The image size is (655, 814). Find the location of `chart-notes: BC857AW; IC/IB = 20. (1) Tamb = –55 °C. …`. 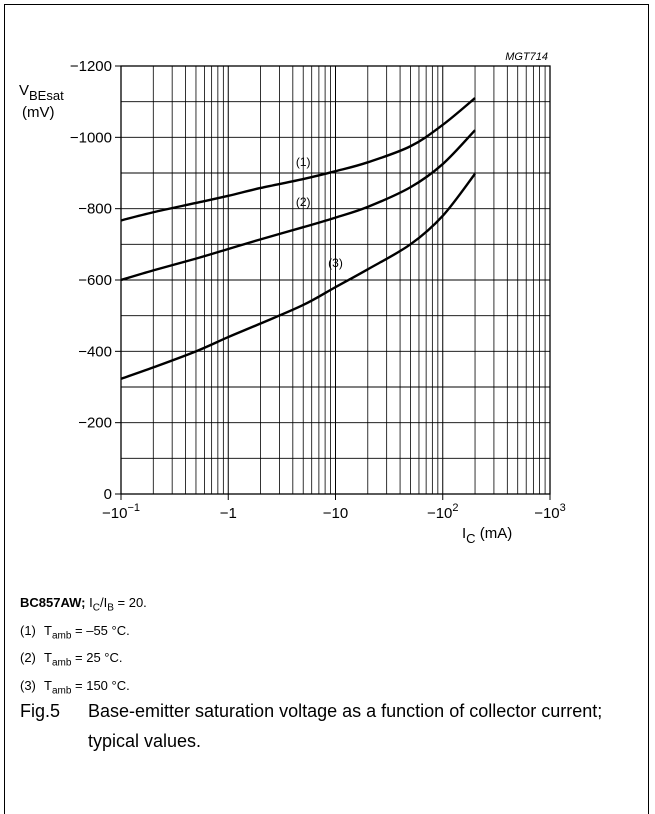

chart-notes: BC857AW; IC/IB = 20. (1) Tamb = –55 °C. … is located at coordinates (83, 647).